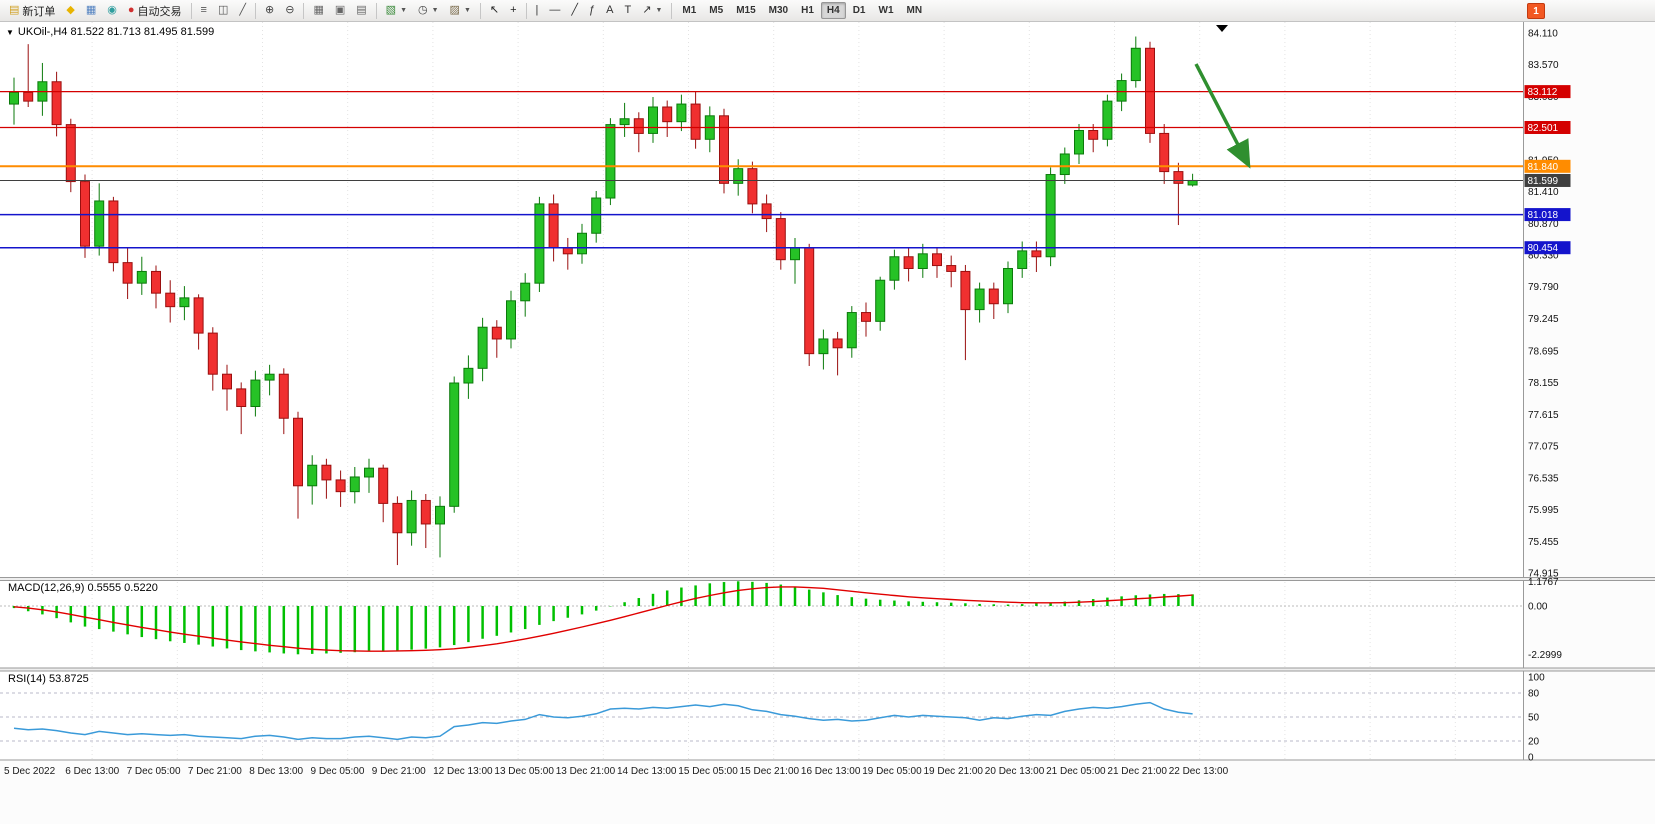 This screenshot has width=1655, height=824. What do you see at coordinates (807, 10) in the screenshot?
I see `timeframe-button-h1: H1` at bounding box center [807, 10].